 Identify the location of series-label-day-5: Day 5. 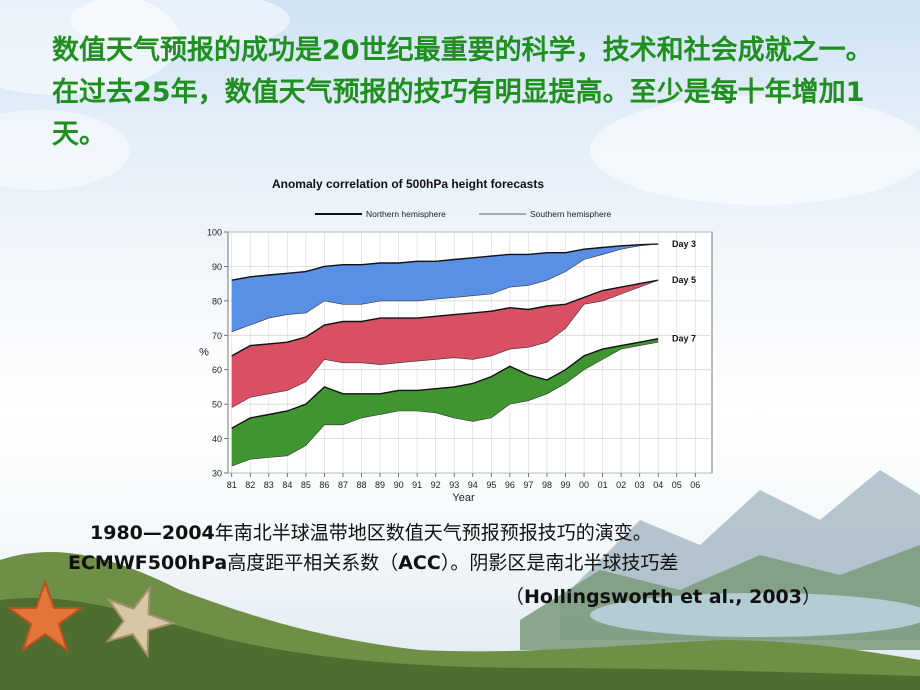
(684, 280).